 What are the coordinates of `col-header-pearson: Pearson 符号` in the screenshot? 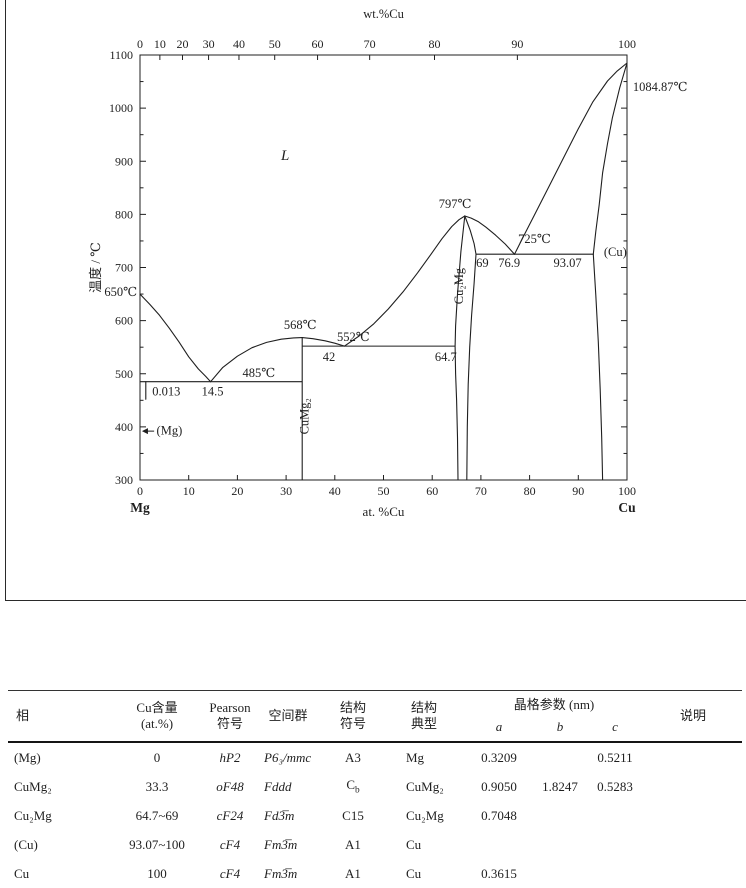 It's located at (230, 717).